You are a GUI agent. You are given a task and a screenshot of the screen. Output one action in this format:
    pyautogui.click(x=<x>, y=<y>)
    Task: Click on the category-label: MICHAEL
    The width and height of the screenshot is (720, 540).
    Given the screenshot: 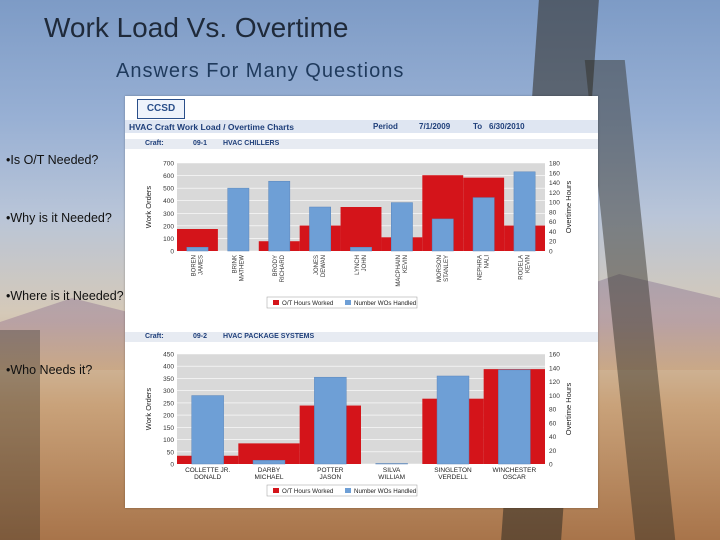 What is the action you would take?
    pyautogui.click(x=269, y=477)
    